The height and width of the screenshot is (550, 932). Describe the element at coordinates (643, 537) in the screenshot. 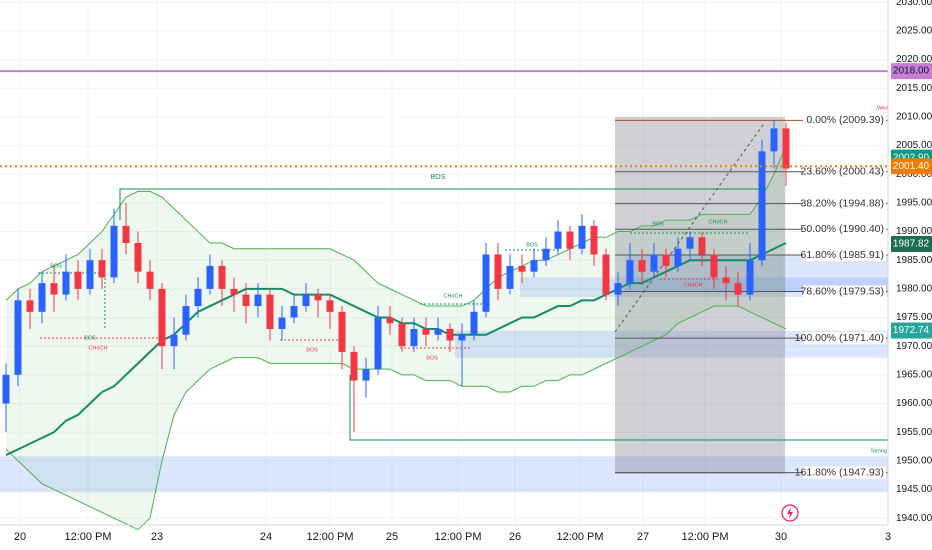

I see `x-tick-label: 27` at that location.